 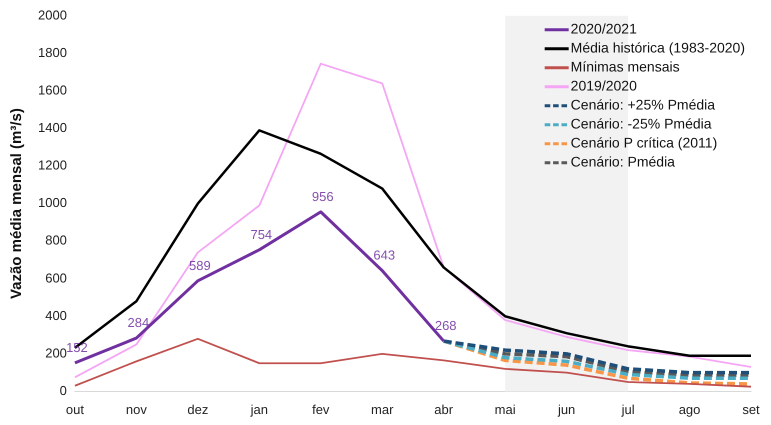 What do you see at coordinates (56, 315) in the screenshot?
I see `y-tick-label: 400` at bounding box center [56, 315].